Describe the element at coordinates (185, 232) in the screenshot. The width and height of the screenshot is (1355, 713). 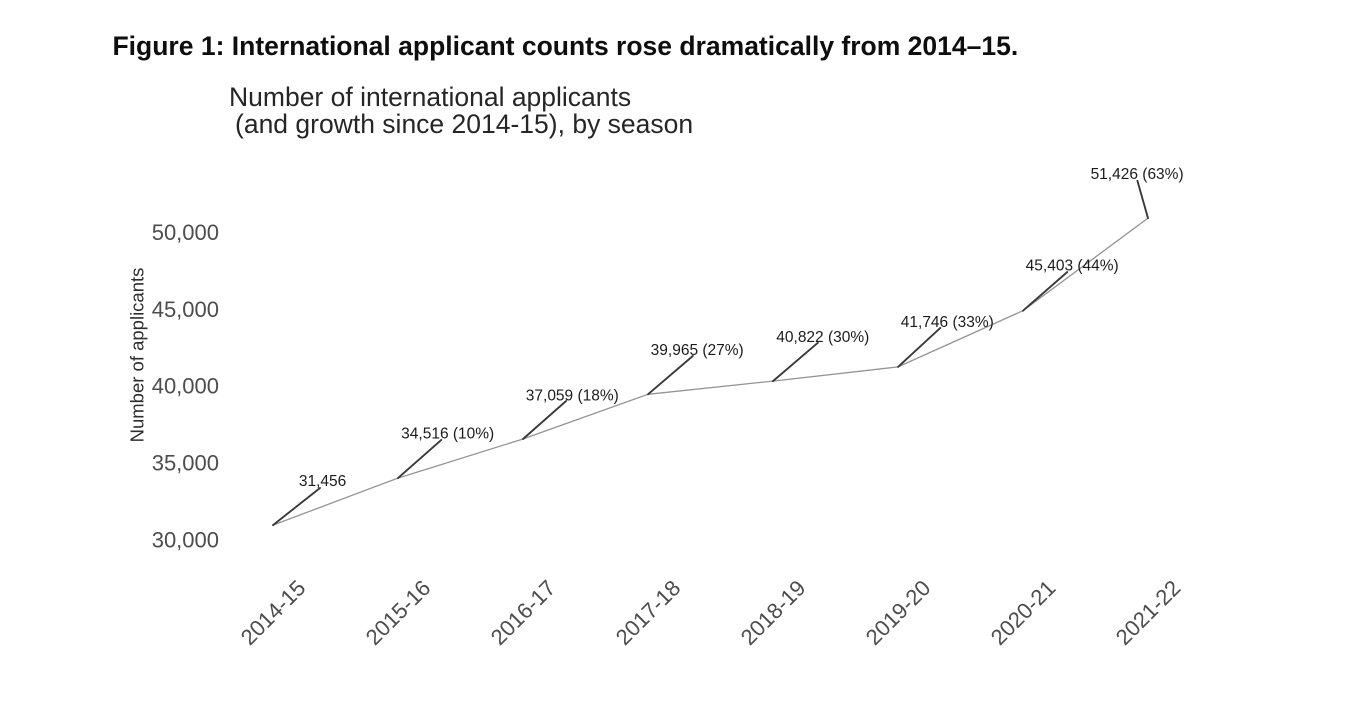
I see `svg-text: 50,000` at that location.